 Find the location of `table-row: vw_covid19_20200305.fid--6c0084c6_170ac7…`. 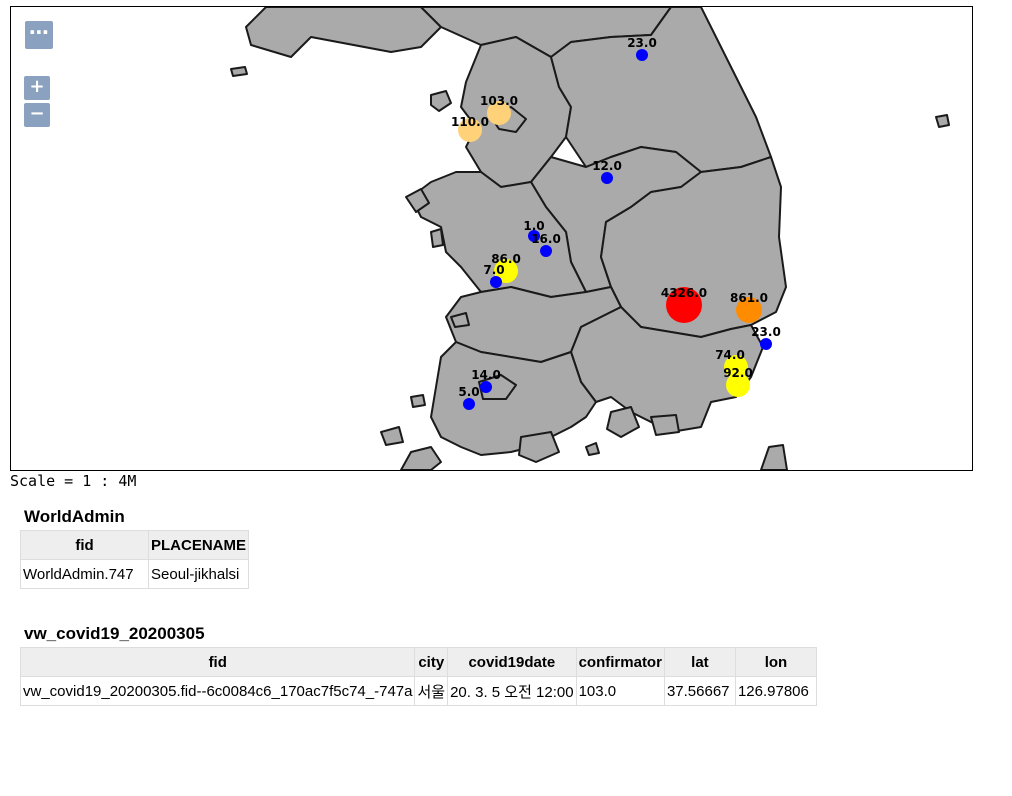

table-row: vw_covid19_20200305.fid--6c0084c6_170ac7… is located at coordinates (418, 691).